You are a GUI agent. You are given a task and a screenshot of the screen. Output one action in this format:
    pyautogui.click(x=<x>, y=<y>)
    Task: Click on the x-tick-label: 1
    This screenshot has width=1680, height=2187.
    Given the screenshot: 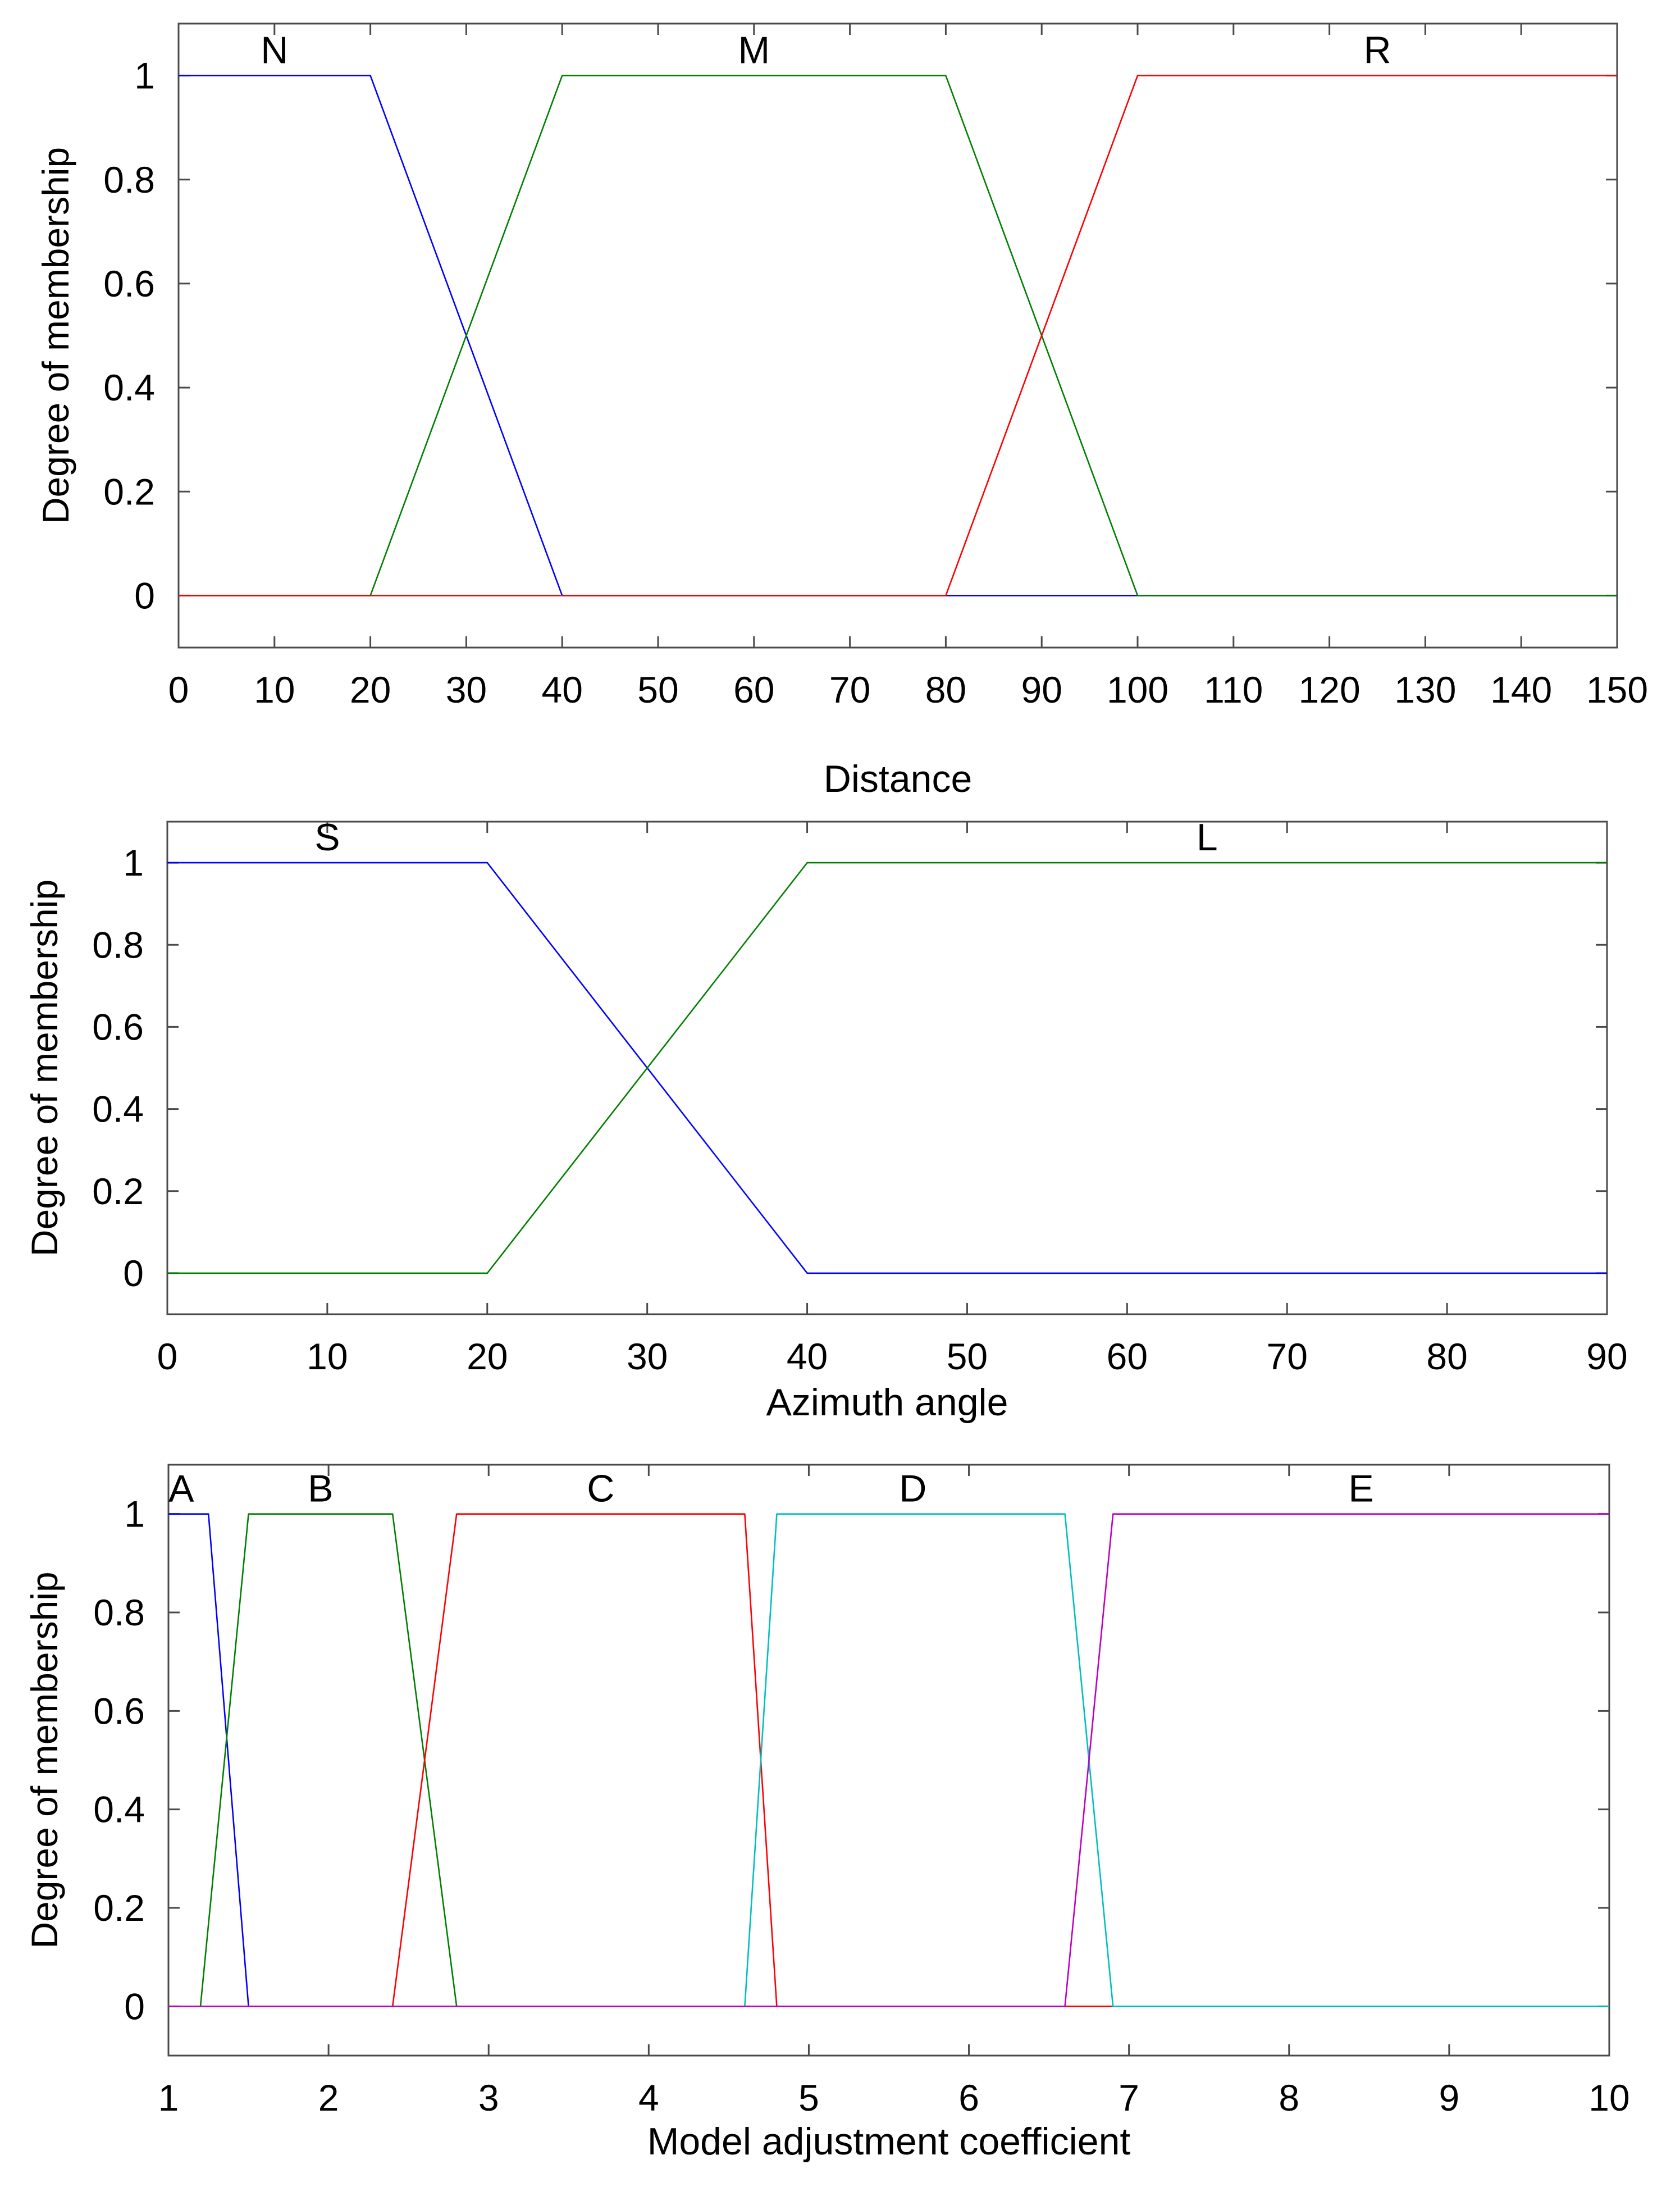 What is the action you would take?
    pyautogui.click(x=168, y=2097)
    